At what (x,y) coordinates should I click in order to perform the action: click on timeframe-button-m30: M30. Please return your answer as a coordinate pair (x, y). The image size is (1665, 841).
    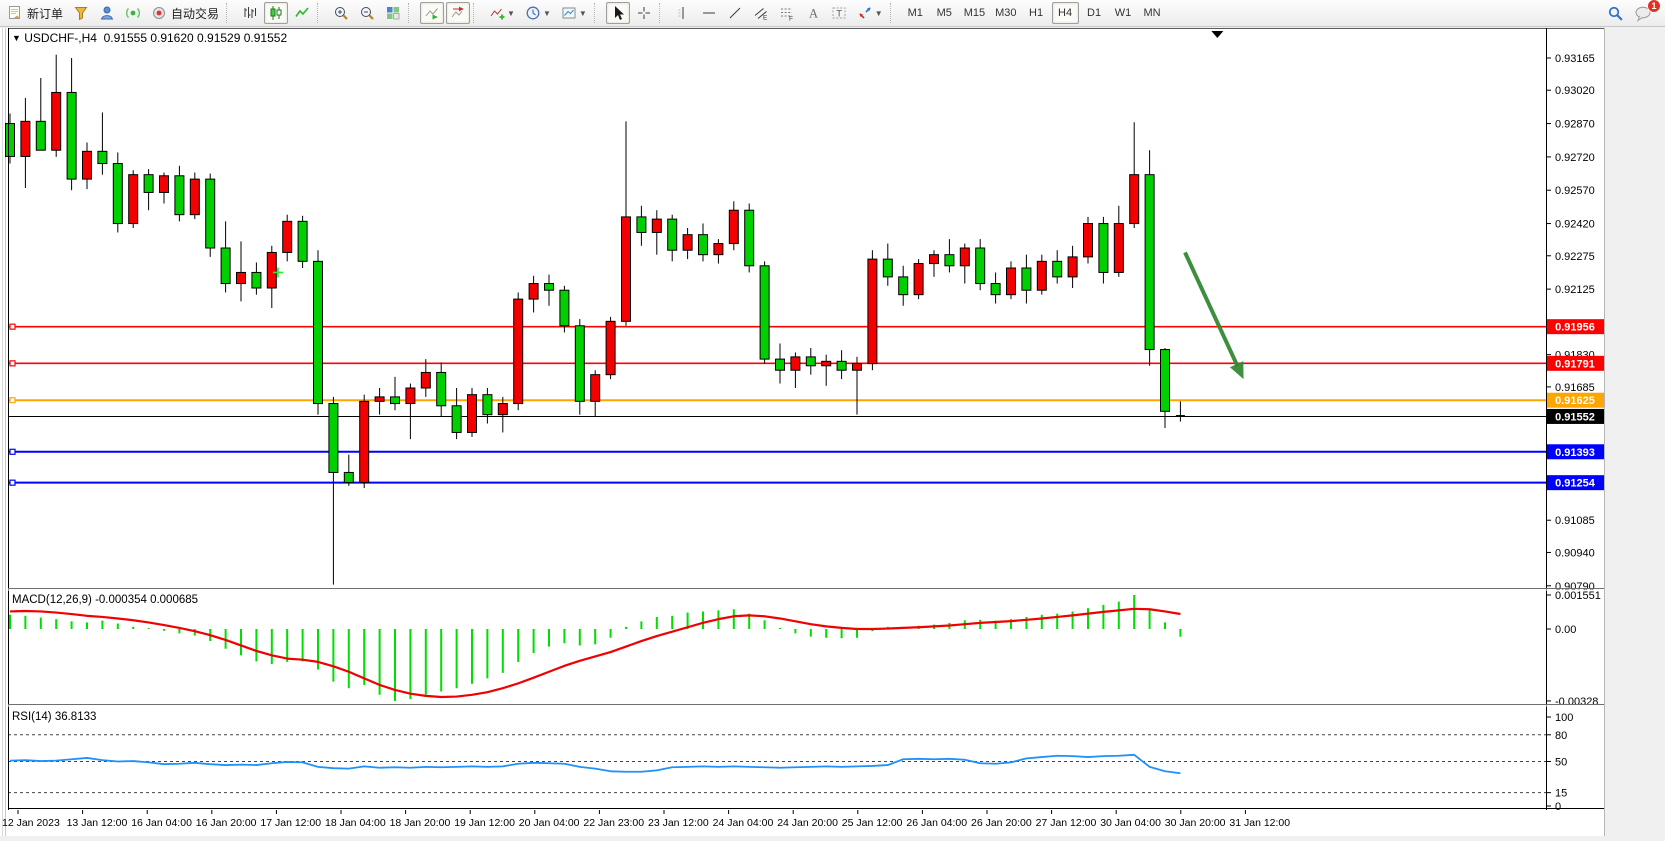
    Looking at the image, I should click on (1005, 13).